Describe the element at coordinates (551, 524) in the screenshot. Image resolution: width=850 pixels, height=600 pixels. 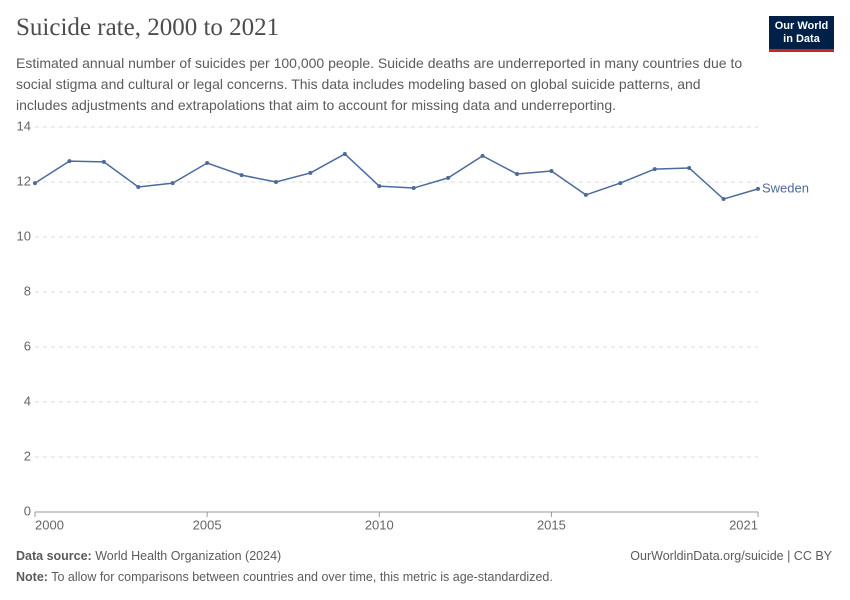
I see `x-tick-label: 2015` at that location.